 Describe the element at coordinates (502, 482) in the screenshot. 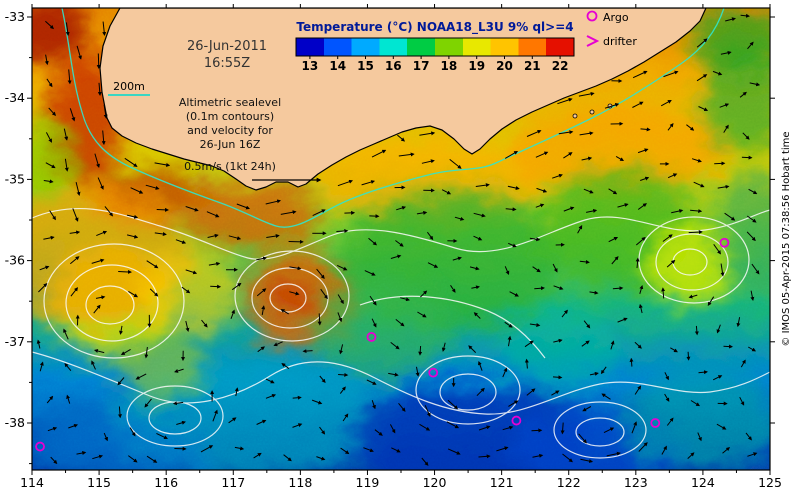

I see `x-tick-label: 121` at that location.